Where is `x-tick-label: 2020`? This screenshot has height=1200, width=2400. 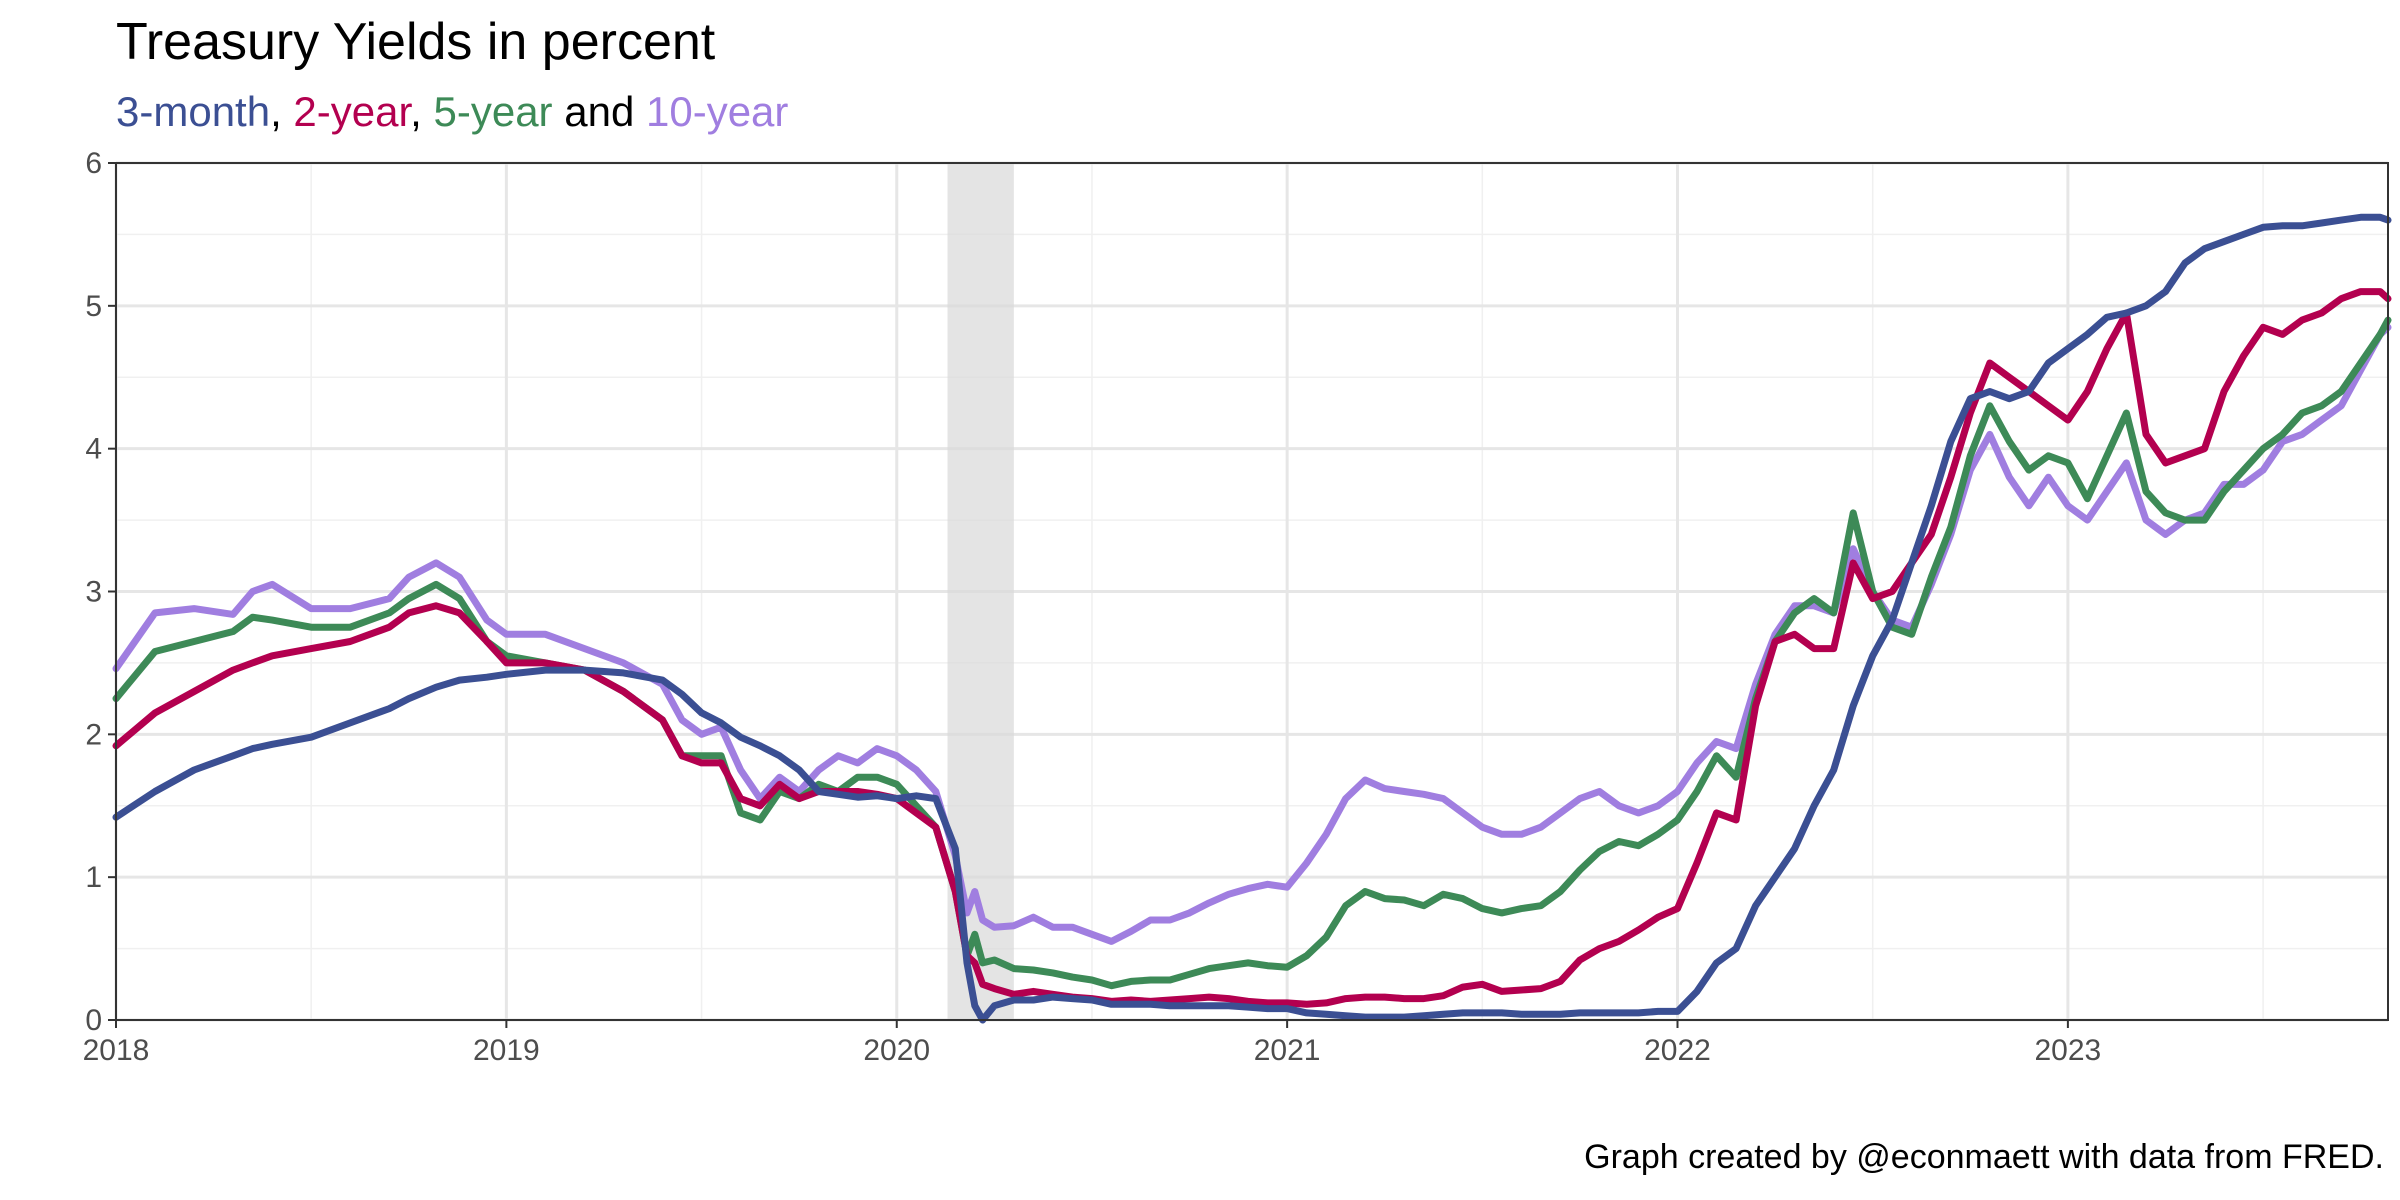 x-tick-label: 2020 is located at coordinates (896, 1050).